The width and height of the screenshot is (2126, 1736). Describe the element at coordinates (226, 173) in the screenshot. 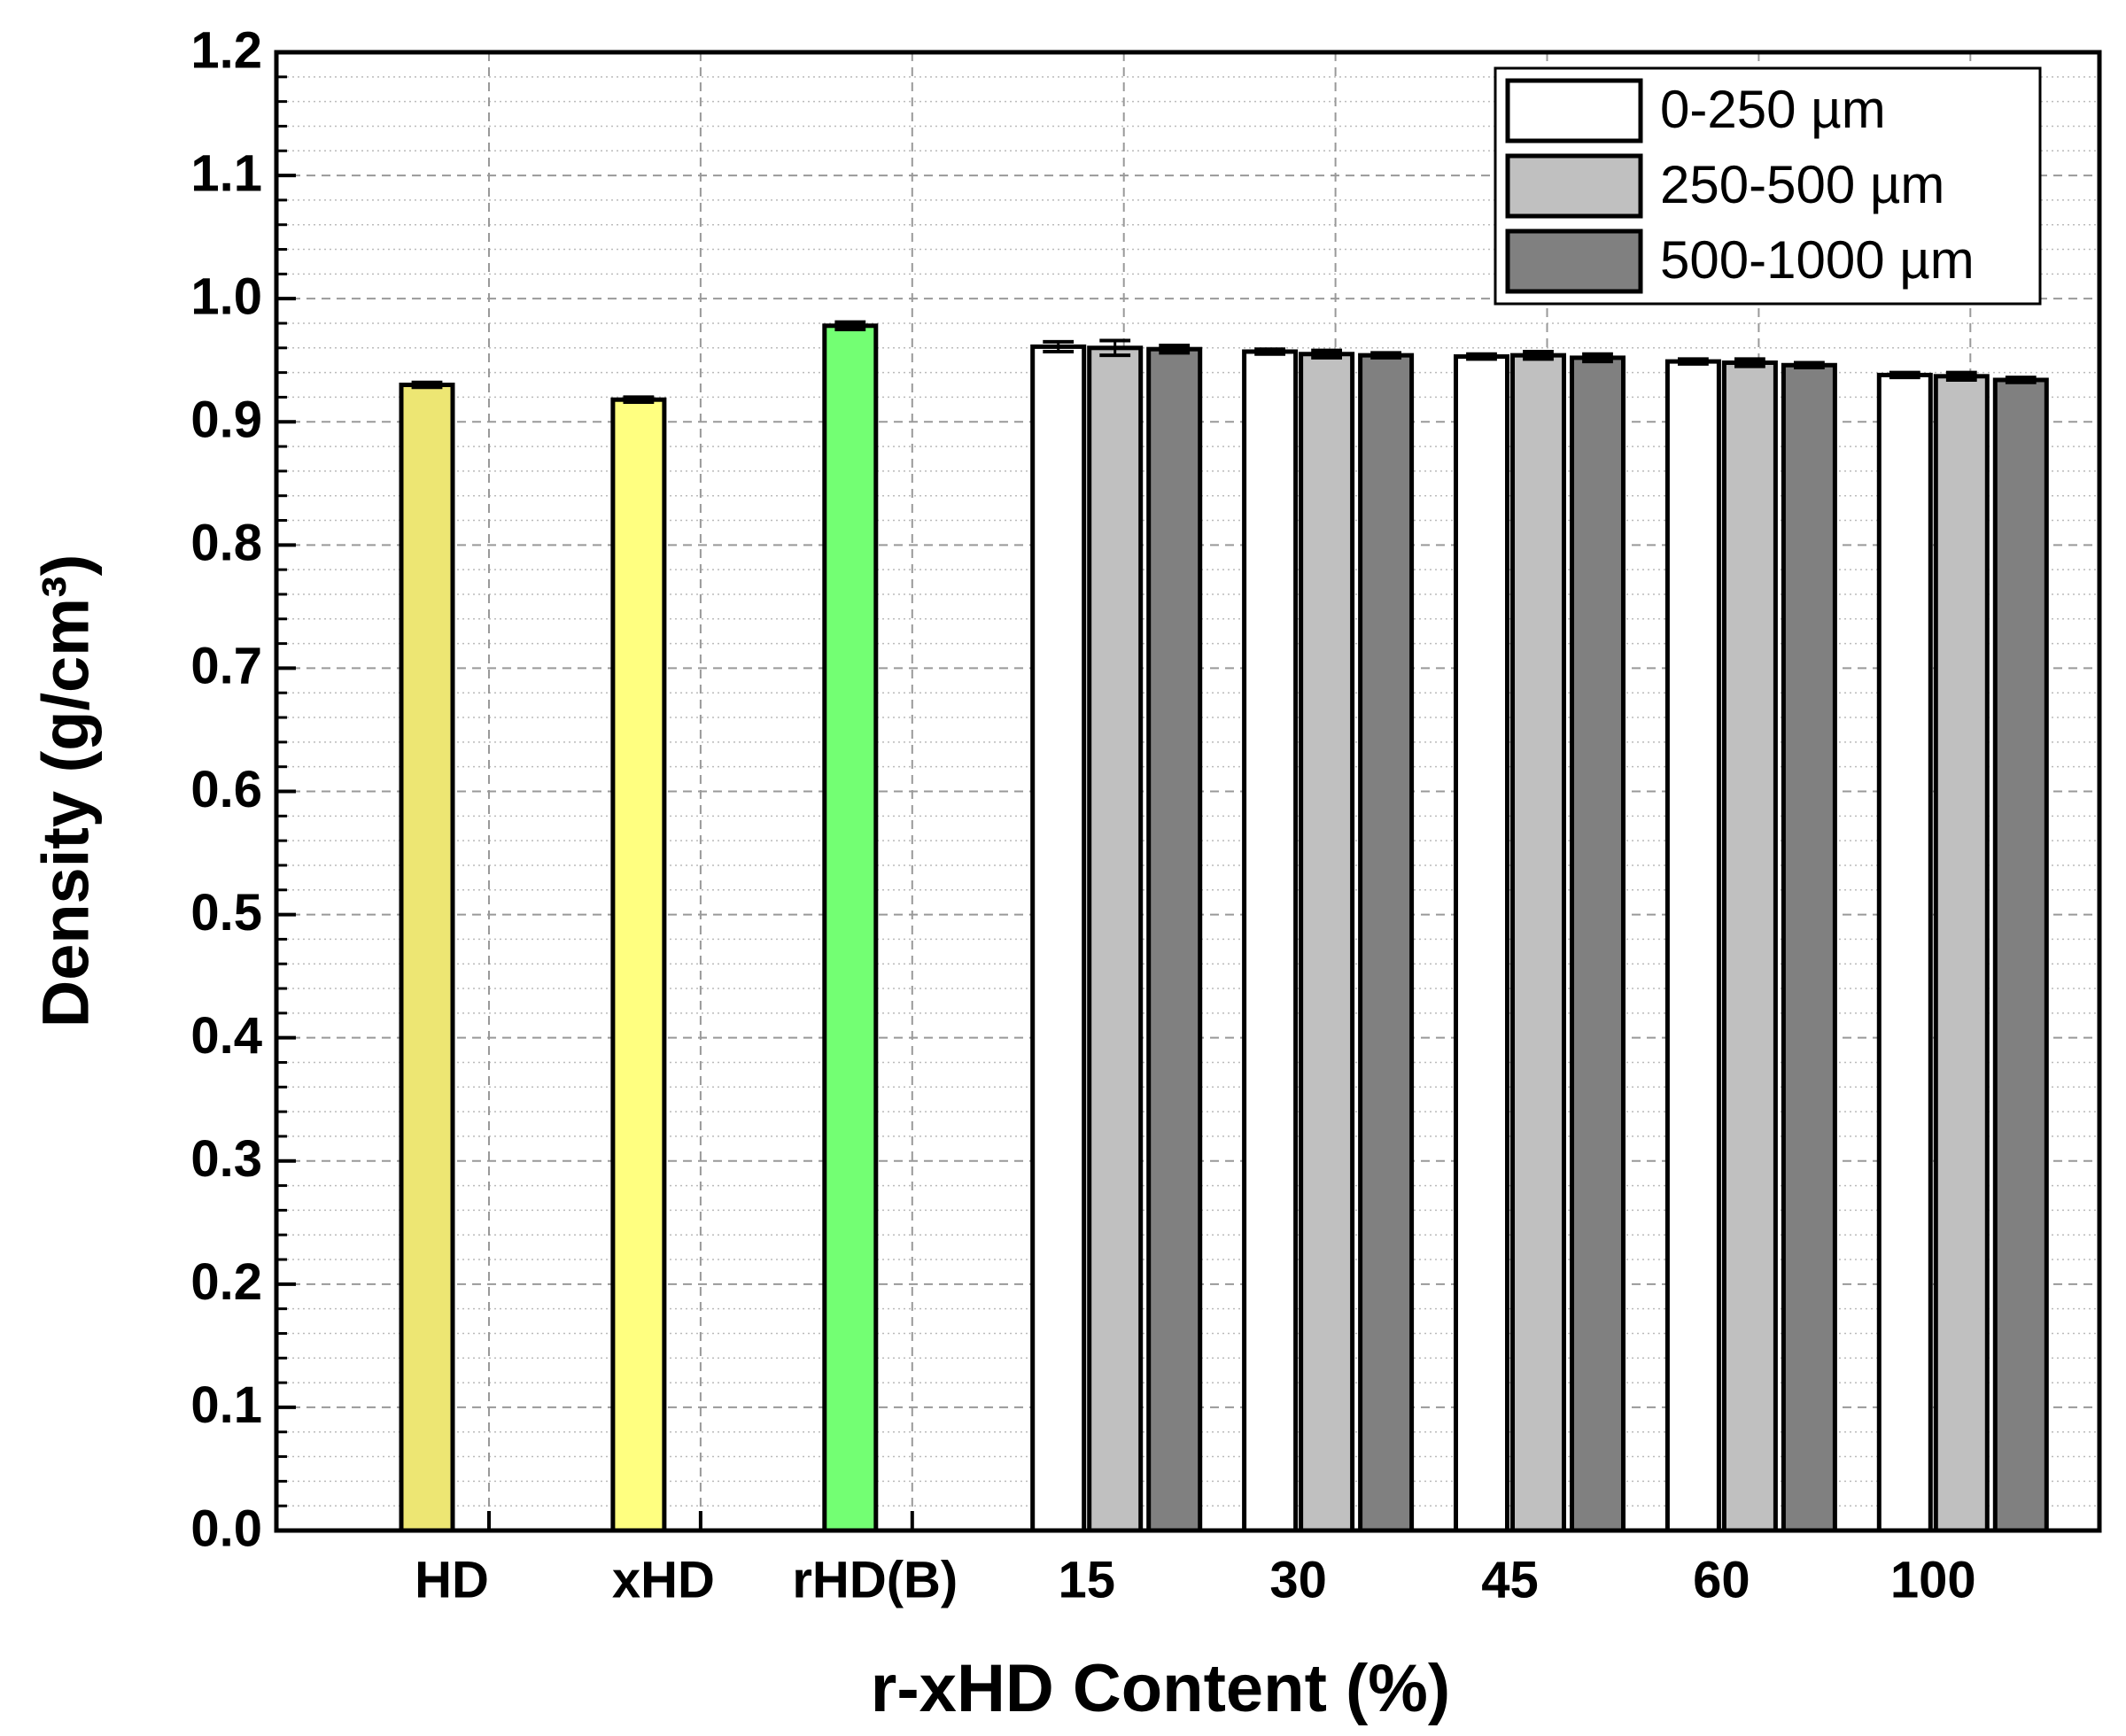

I see `y-tick-label: 1.1` at that location.